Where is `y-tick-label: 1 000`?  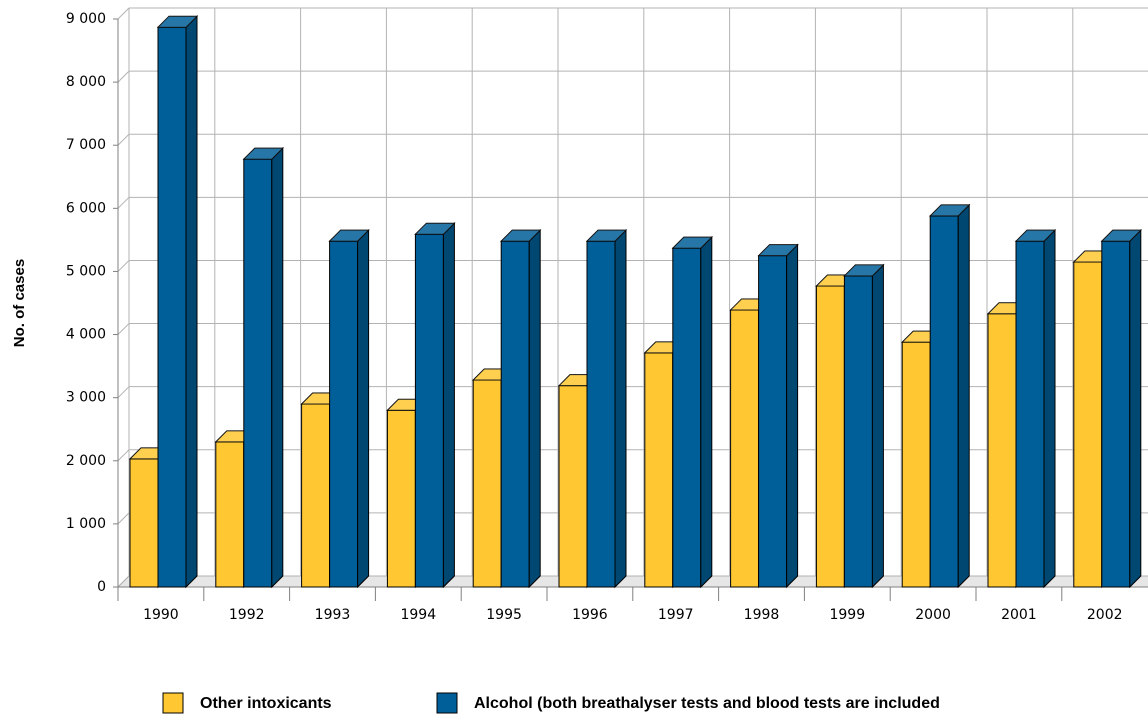
y-tick-label: 1 000 is located at coordinates (86, 524).